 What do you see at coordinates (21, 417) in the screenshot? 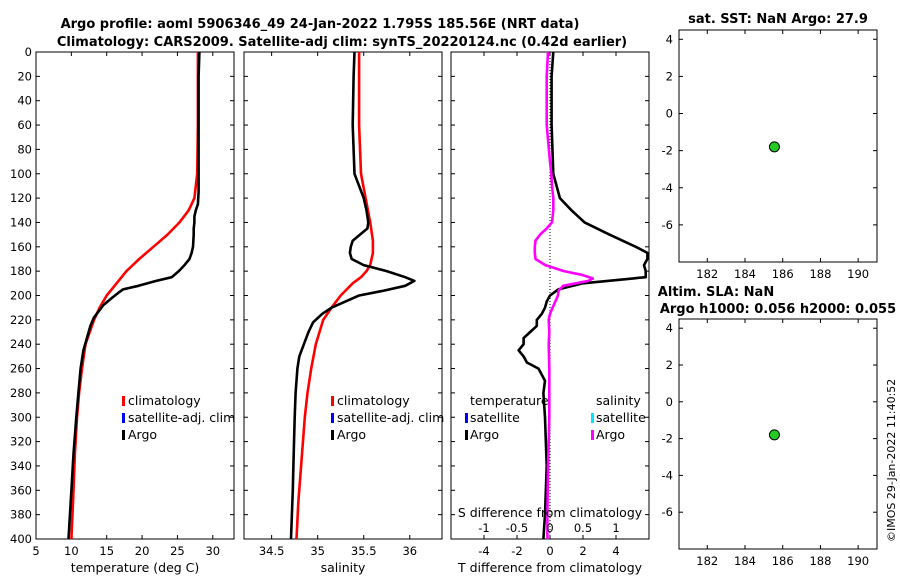
I see `y-tick-label: 300` at bounding box center [21, 417].